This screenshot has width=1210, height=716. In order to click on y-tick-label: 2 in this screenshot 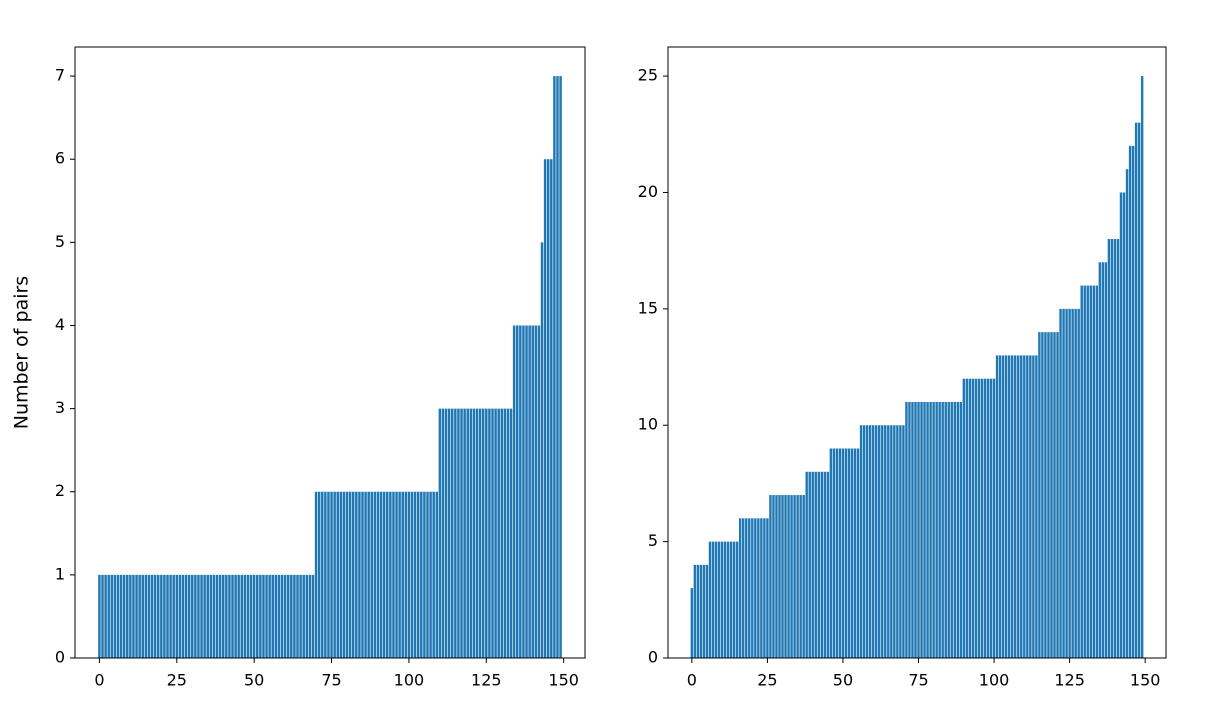, I will do `click(60, 490)`.